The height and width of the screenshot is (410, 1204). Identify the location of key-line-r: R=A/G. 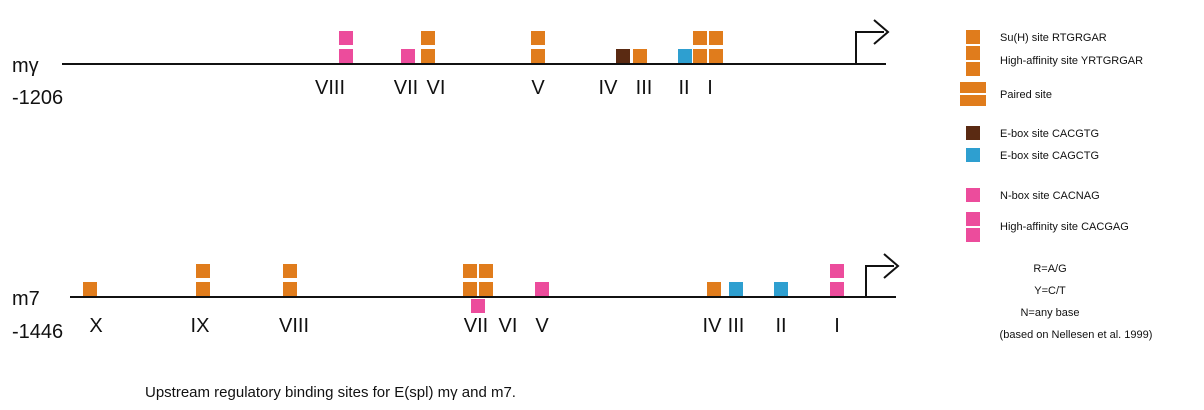
(1049, 269).